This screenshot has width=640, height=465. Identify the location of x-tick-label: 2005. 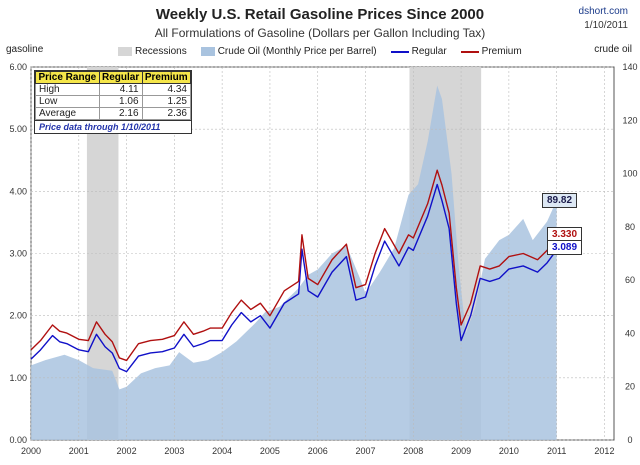
(270, 451).